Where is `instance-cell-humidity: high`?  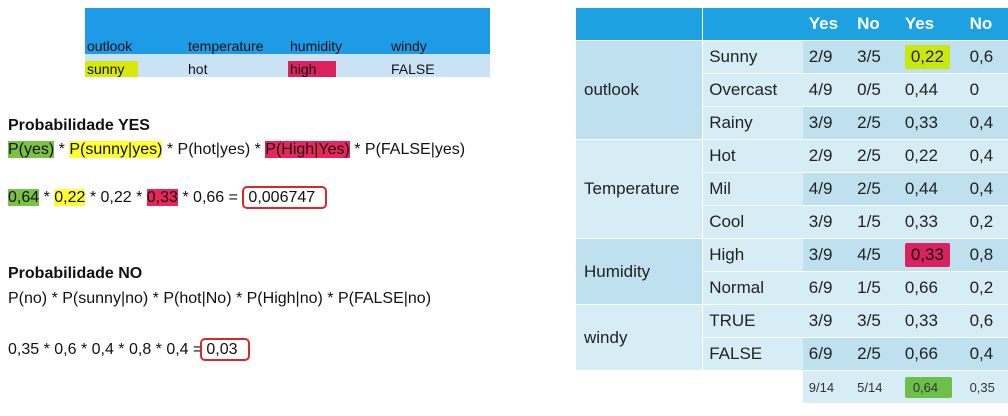
instance-cell-humidity: high is located at coordinates (338, 65).